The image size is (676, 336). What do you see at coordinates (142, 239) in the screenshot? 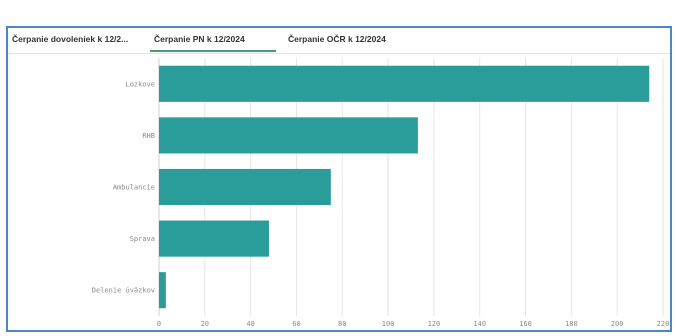
I see `y-category-label: Sprava` at bounding box center [142, 239].